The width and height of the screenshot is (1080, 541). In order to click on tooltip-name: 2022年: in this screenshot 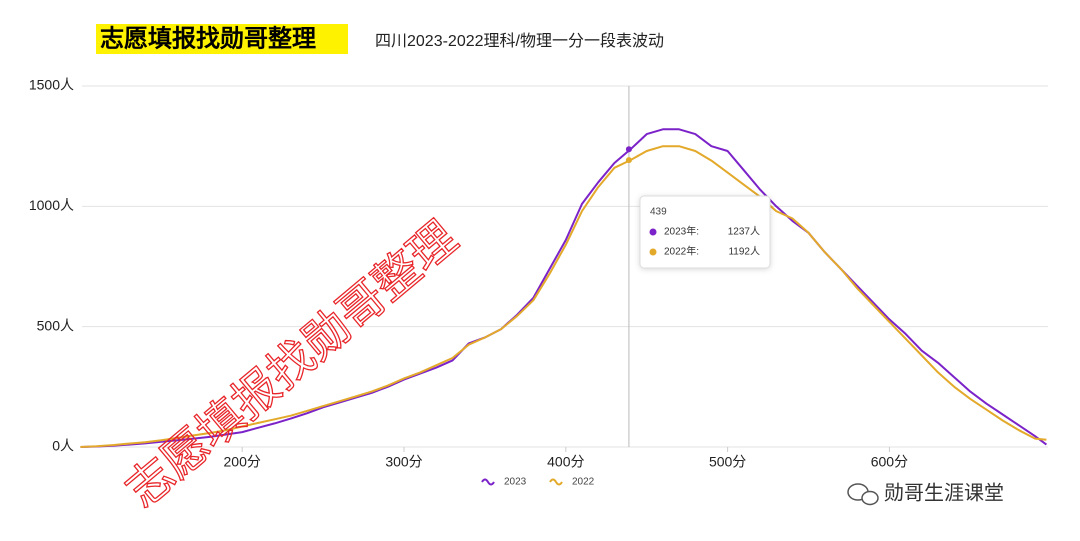, I will do `click(681, 251)`.